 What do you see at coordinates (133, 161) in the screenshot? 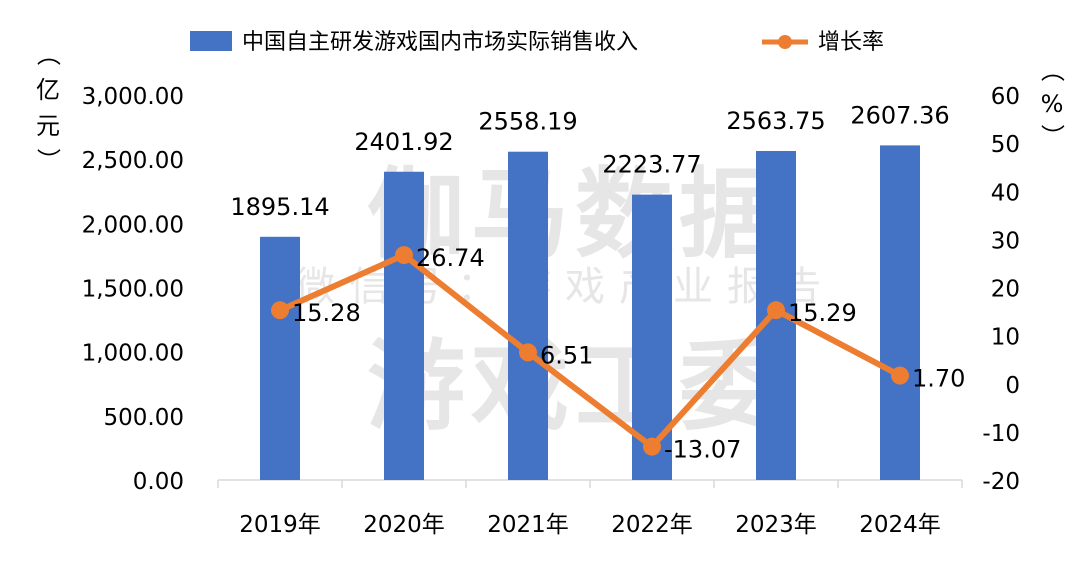
I see `y-left-tick-label: 2,500.00` at bounding box center [133, 161].